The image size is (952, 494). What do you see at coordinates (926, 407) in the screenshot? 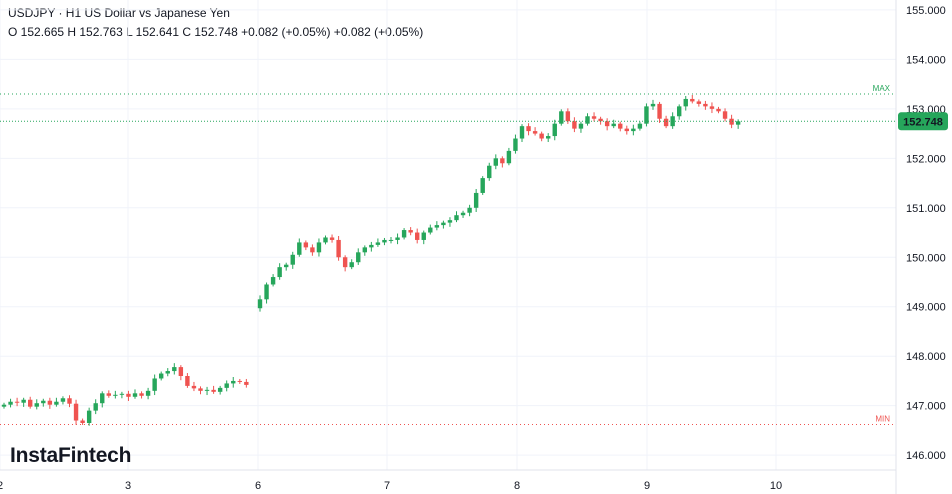
I see `y-tick-label: 147.000` at bounding box center [926, 407].